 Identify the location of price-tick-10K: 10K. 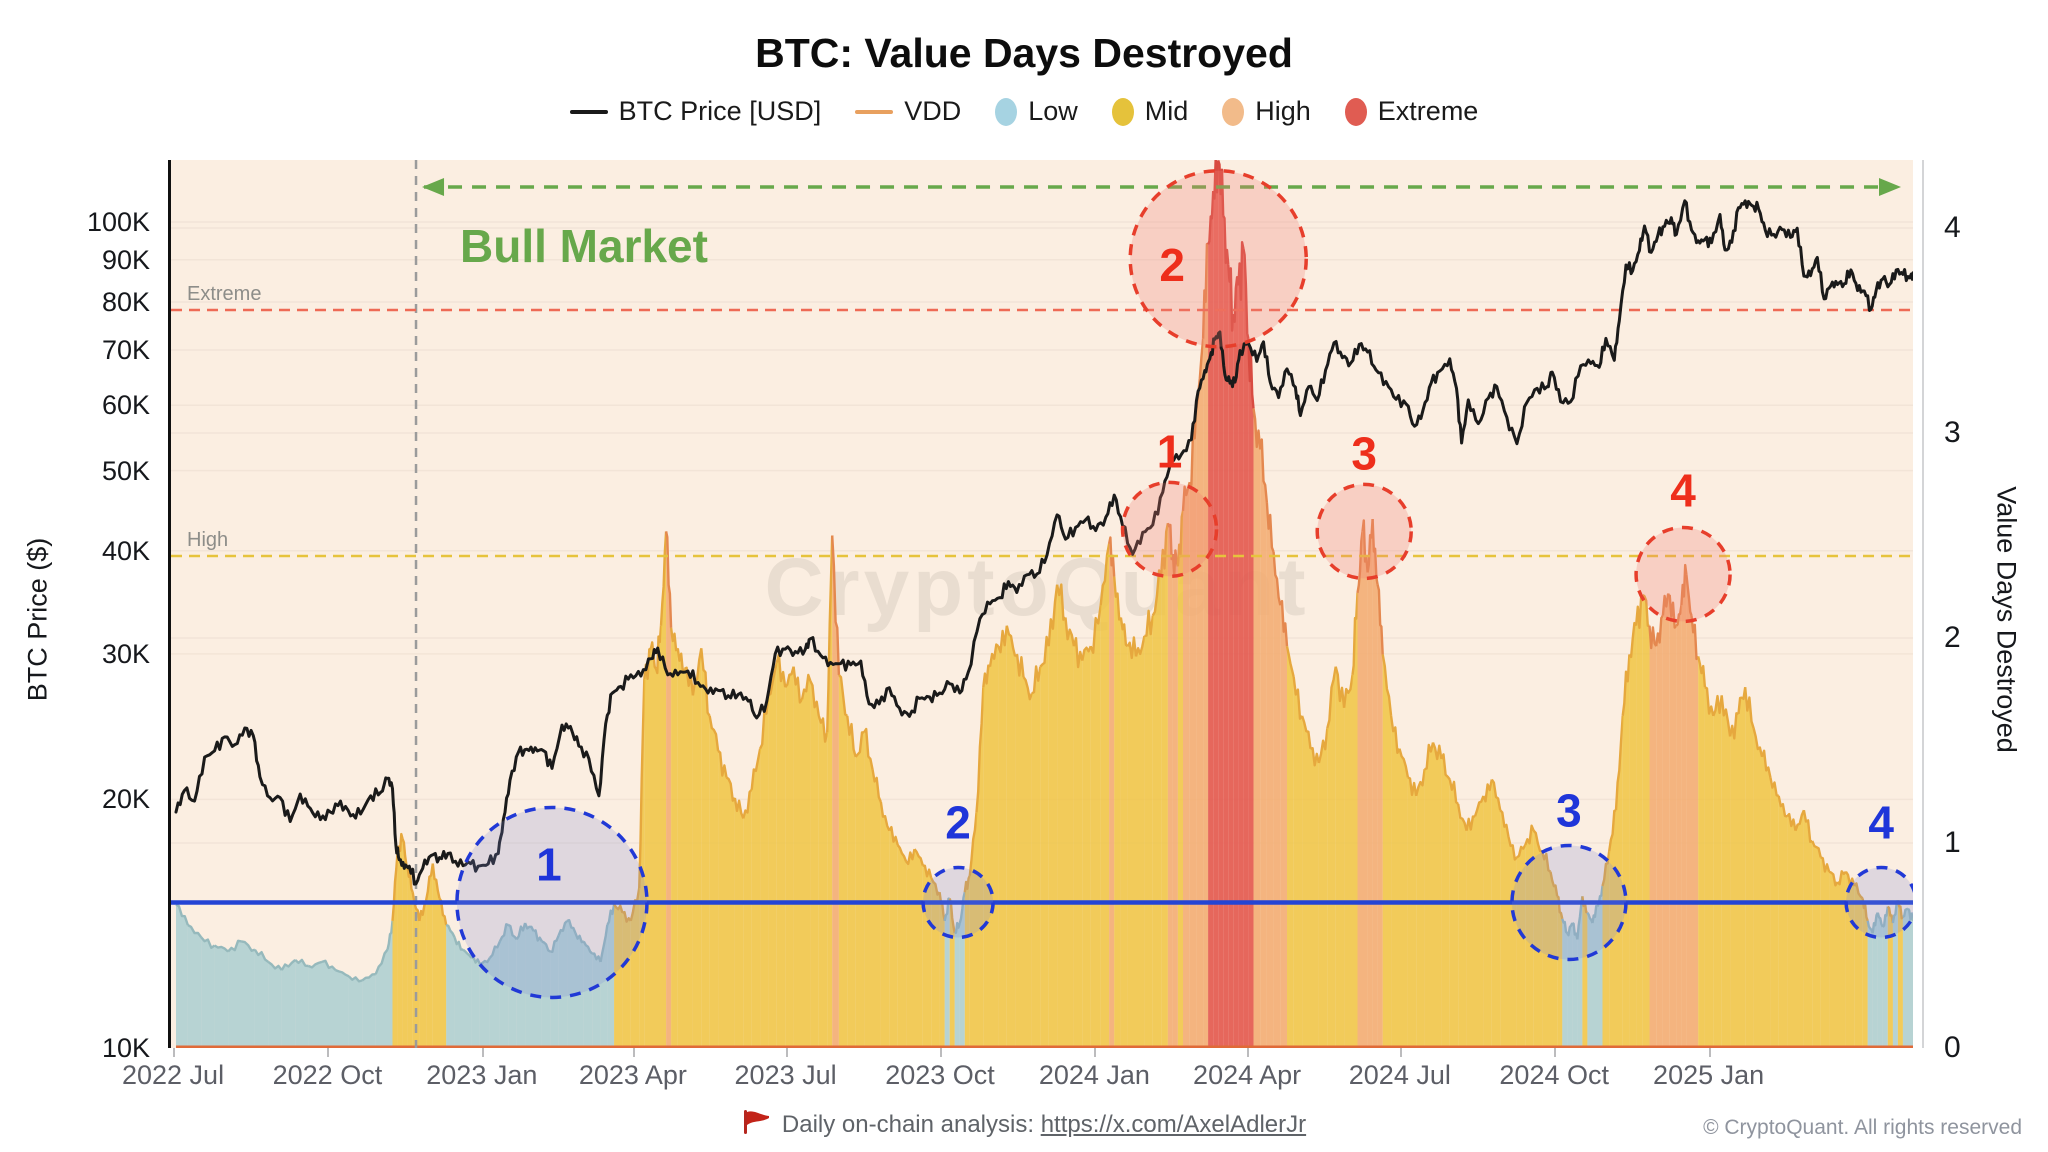
(125, 1048).